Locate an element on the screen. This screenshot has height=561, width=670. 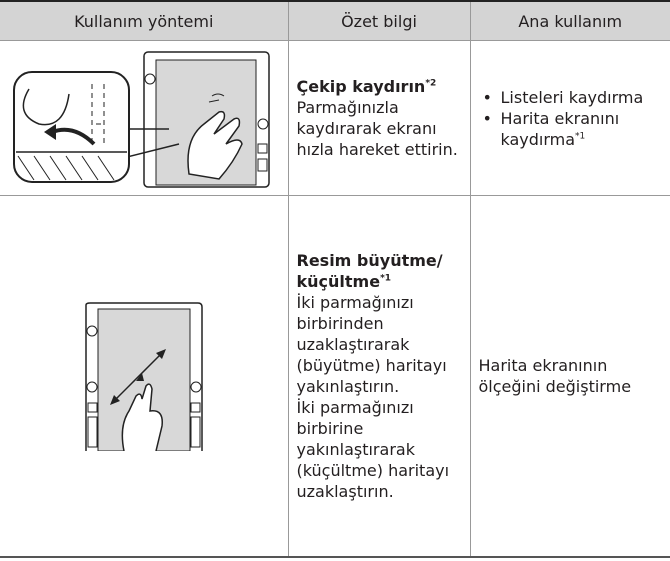
gesture-title: Çekip kaydırın is located at coordinates (361, 86).